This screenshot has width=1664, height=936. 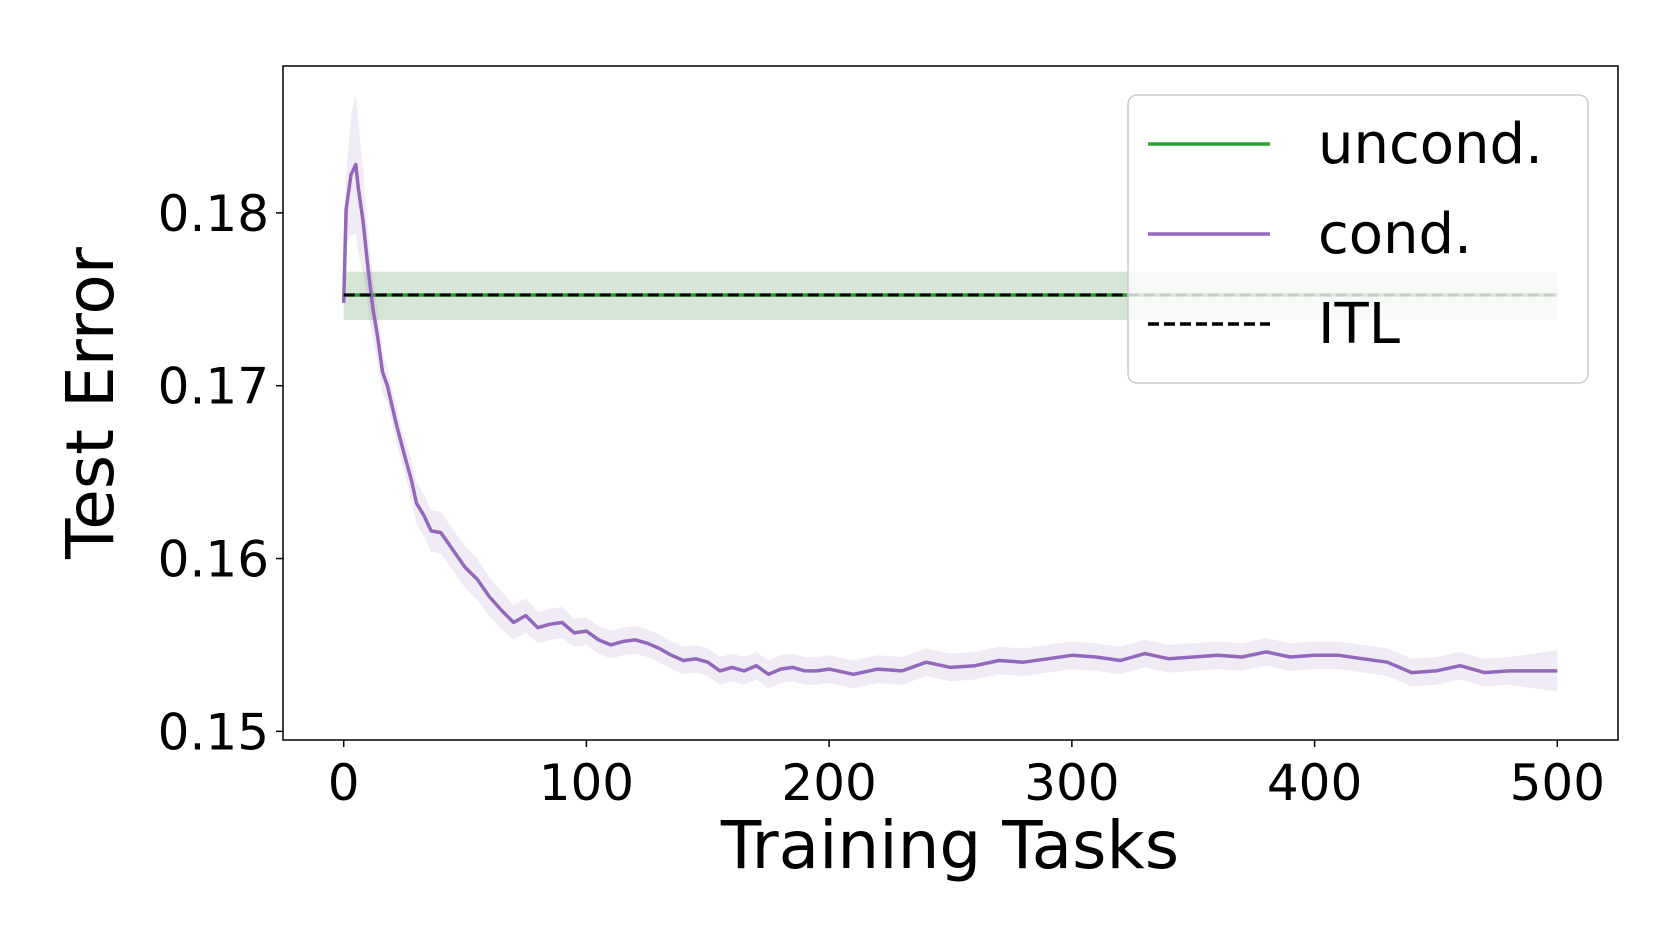 What do you see at coordinates (828, 783) in the screenshot?
I see `x-tick-label: 200` at bounding box center [828, 783].